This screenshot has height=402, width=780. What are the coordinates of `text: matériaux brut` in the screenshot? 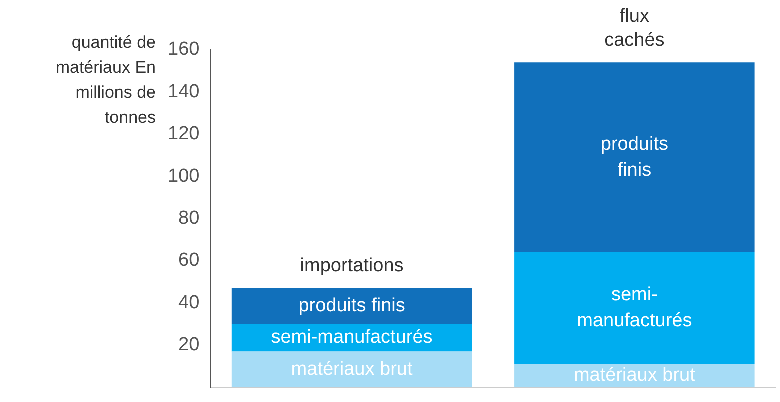 It's located at (352, 369).